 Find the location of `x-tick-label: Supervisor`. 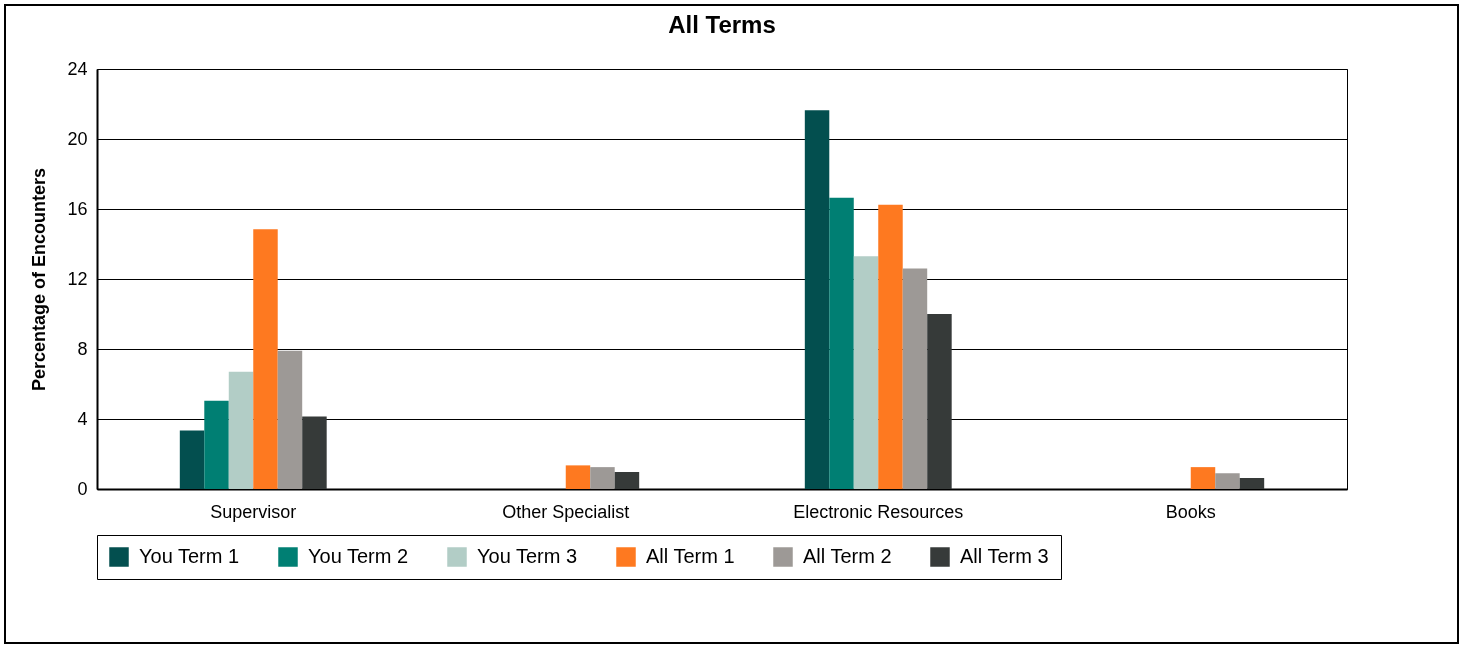

x-tick-label: Supervisor is located at coordinates (253, 511).